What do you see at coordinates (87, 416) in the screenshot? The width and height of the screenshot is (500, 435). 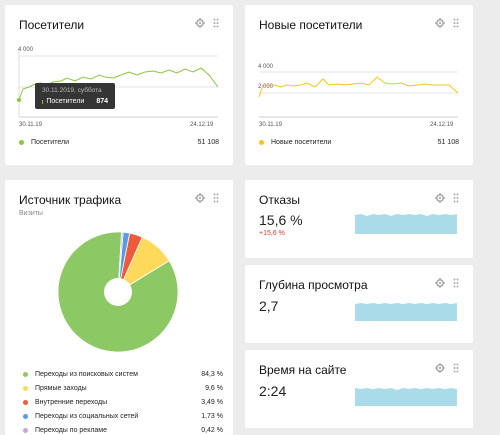 I see `traffic-legend-label: Переходы из социальных сетей` at bounding box center [87, 416].